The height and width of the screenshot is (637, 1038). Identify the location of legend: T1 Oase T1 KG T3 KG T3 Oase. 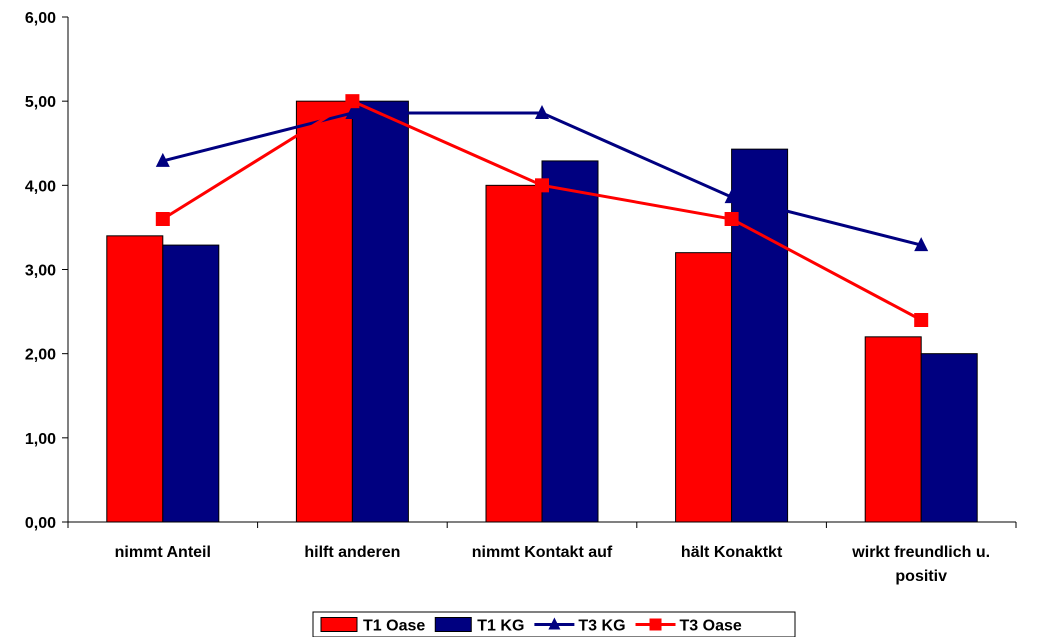
(554, 624).